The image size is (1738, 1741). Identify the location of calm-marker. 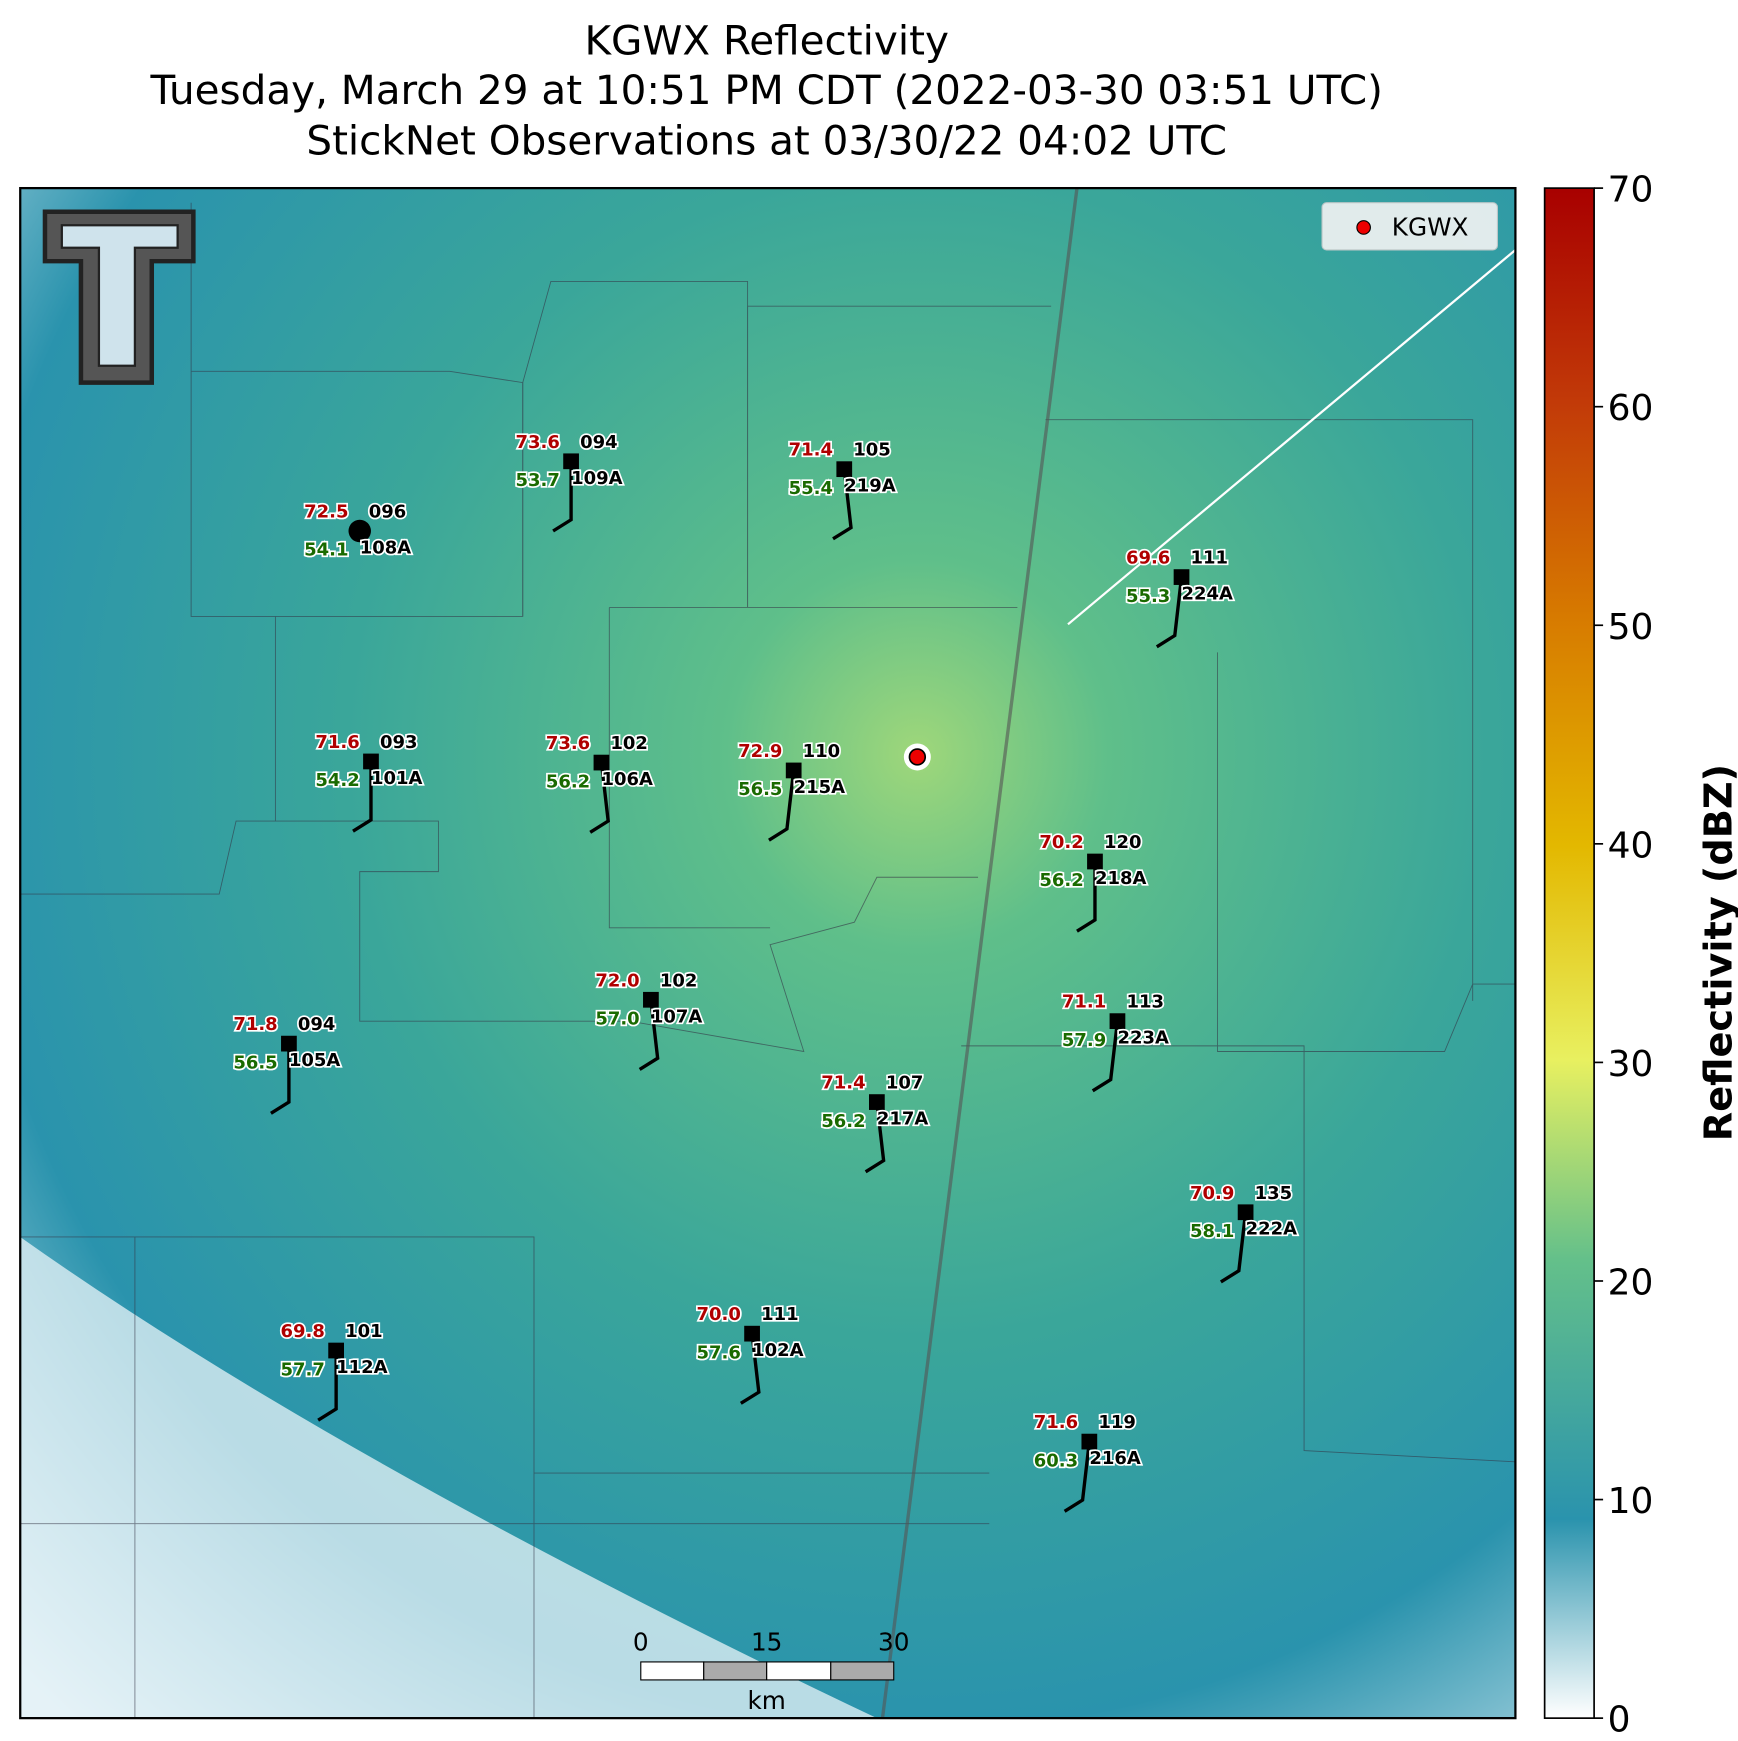
(359, 531).